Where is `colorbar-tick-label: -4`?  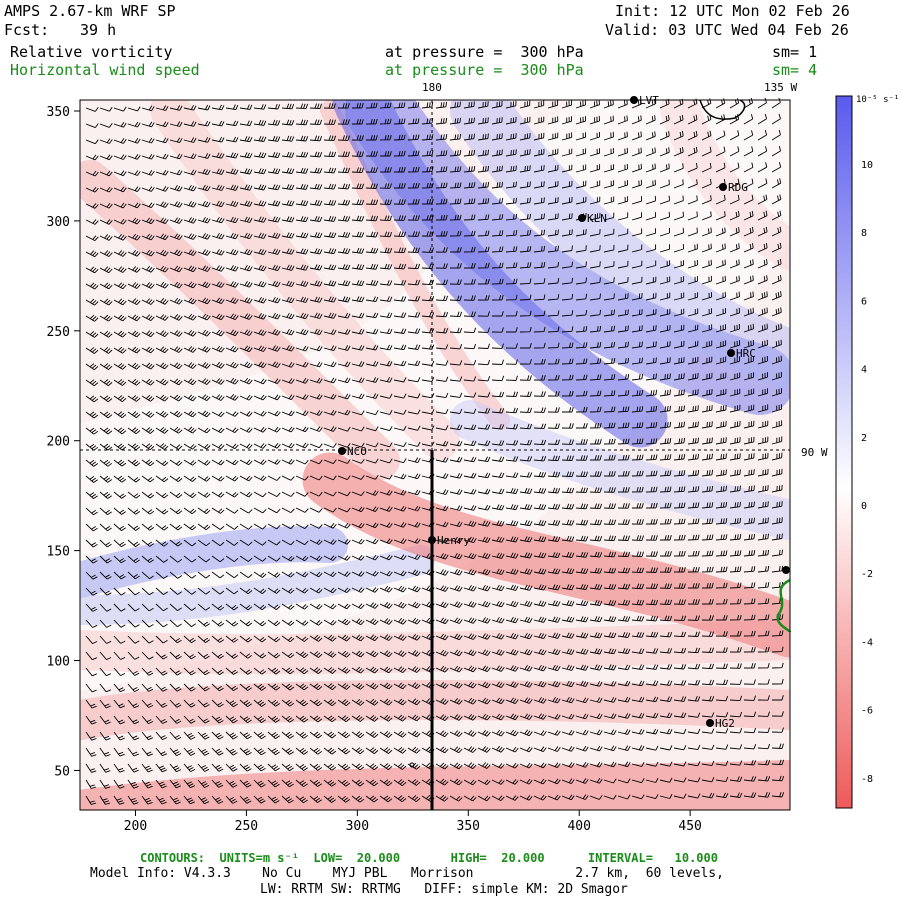 colorbar-tick-label: -4 is located at coordinates (867, 642).